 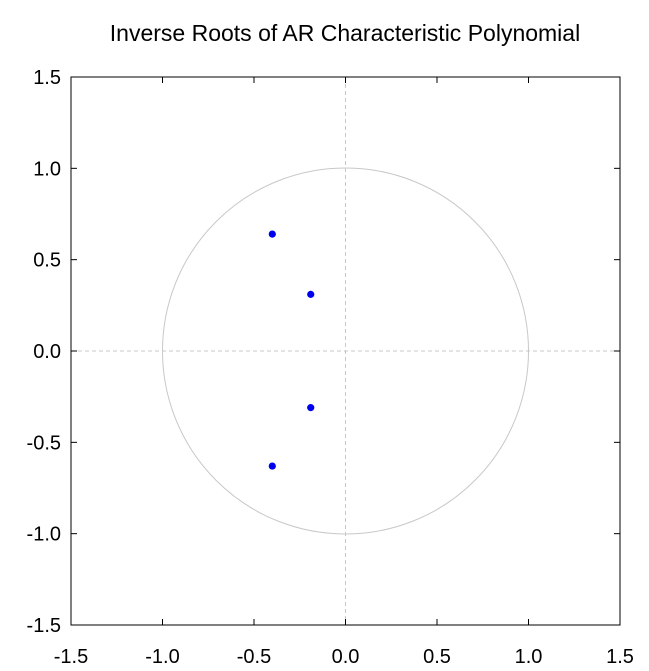 What do you see at coordinates (47, 261) in the screenshot?
I see `y-tick-label: 0.5` at bounding box center [47, 261].